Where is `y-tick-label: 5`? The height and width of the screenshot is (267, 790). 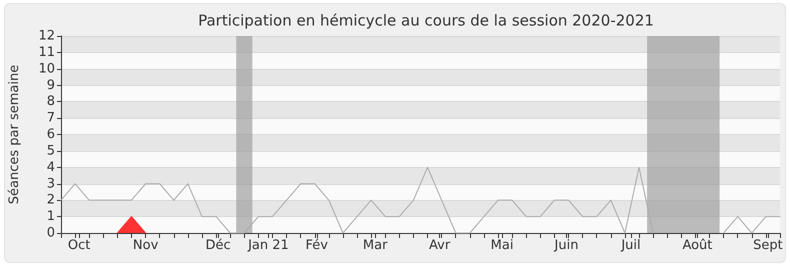
y-tick-label: 5 is located at coordinates (50, 150).